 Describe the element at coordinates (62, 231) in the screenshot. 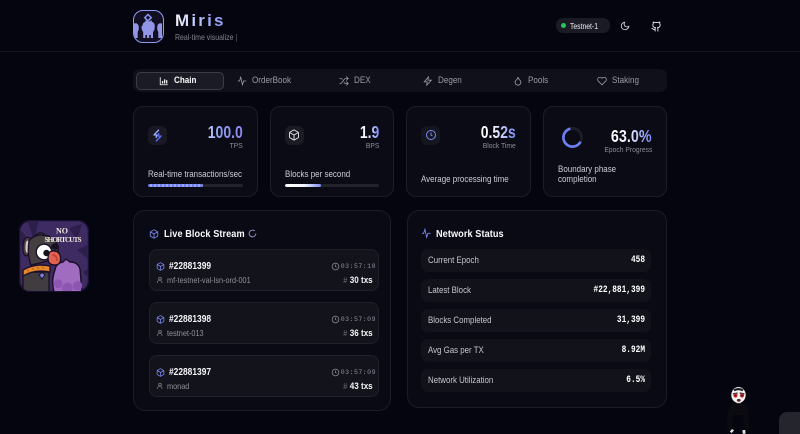

I see `svg-text: NO` at that location.